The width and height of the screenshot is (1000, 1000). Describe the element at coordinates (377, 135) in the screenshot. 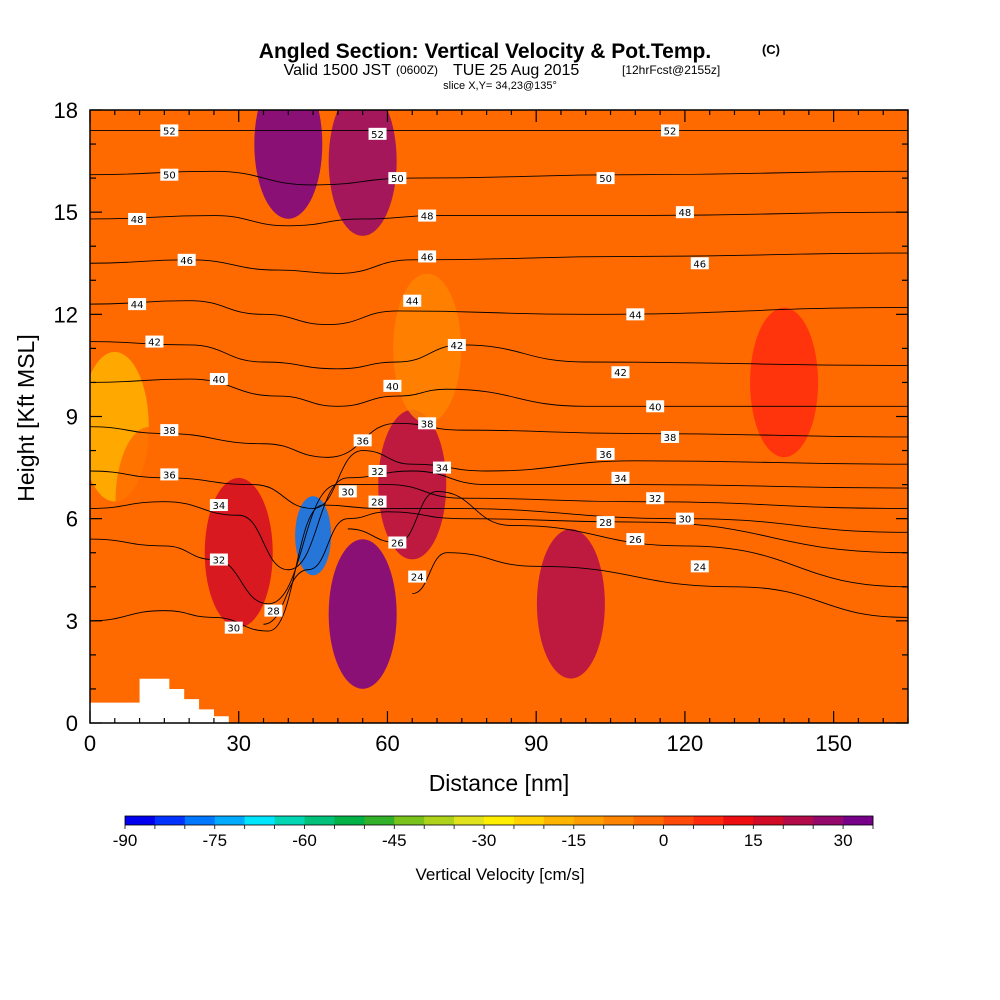

I see `contour-label-text: 52` at that location.